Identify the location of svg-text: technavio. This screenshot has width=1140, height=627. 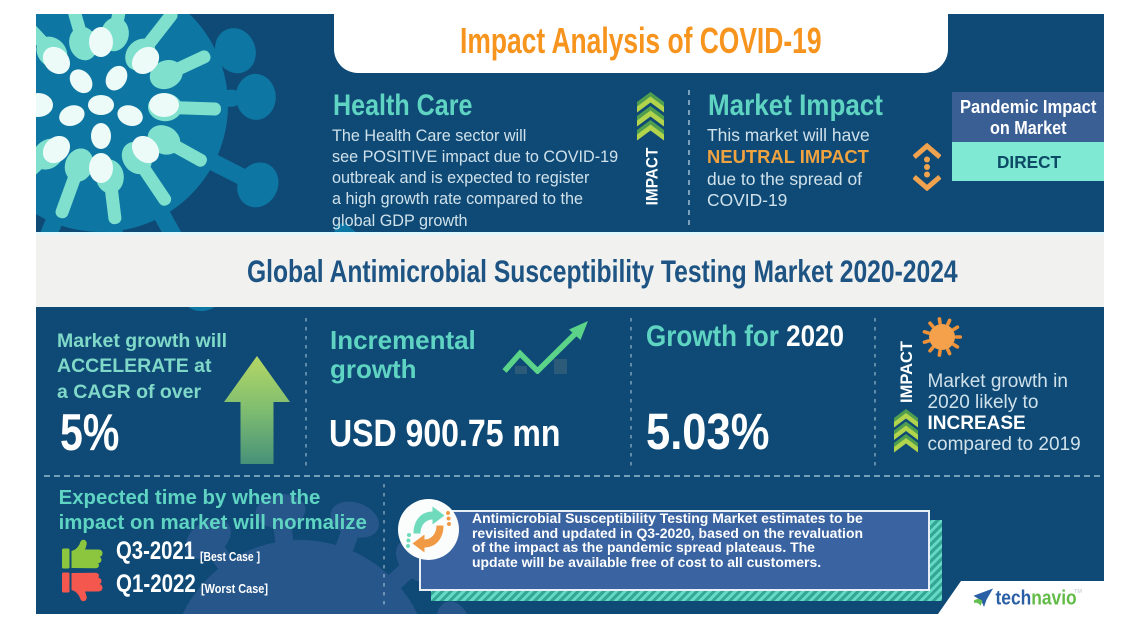
(1036, 597).